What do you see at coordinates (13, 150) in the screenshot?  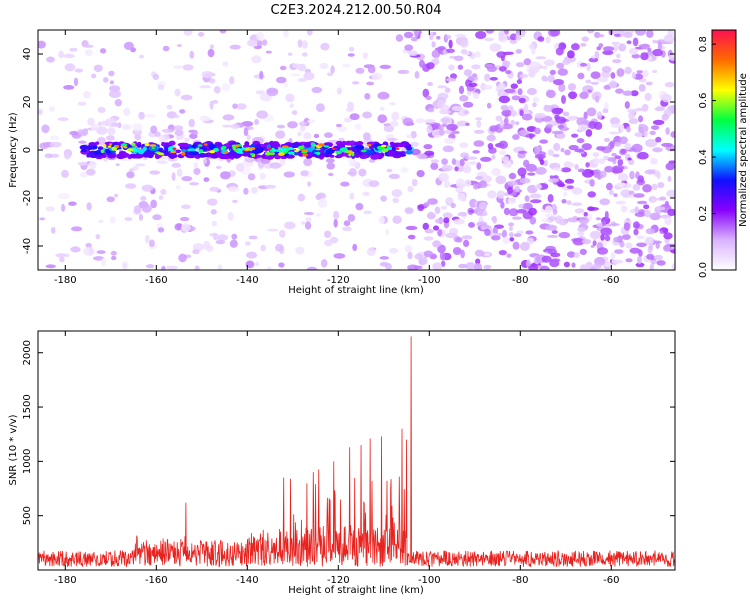 I see `spectrogram-y-label: Frequency (Hz)` at bounding box center [13, 150].